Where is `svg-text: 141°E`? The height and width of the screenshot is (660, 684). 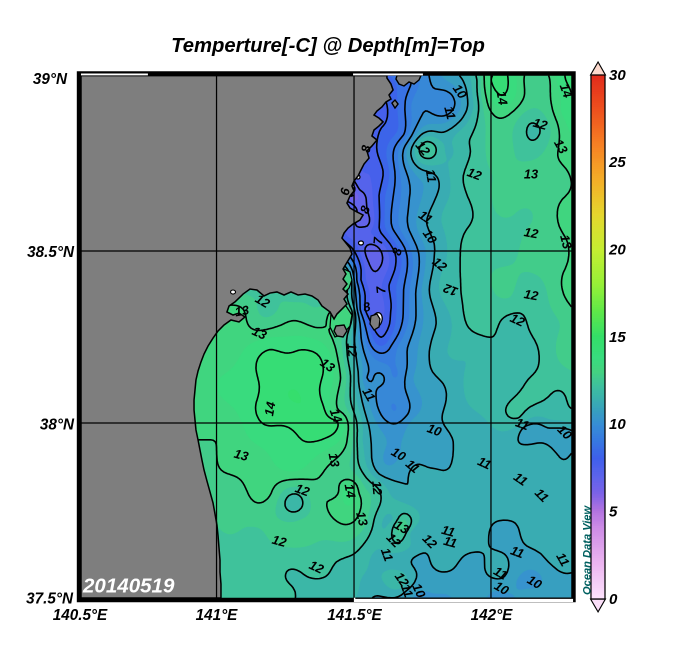
svg-text: 141°E is located at coordinates (217, 615).